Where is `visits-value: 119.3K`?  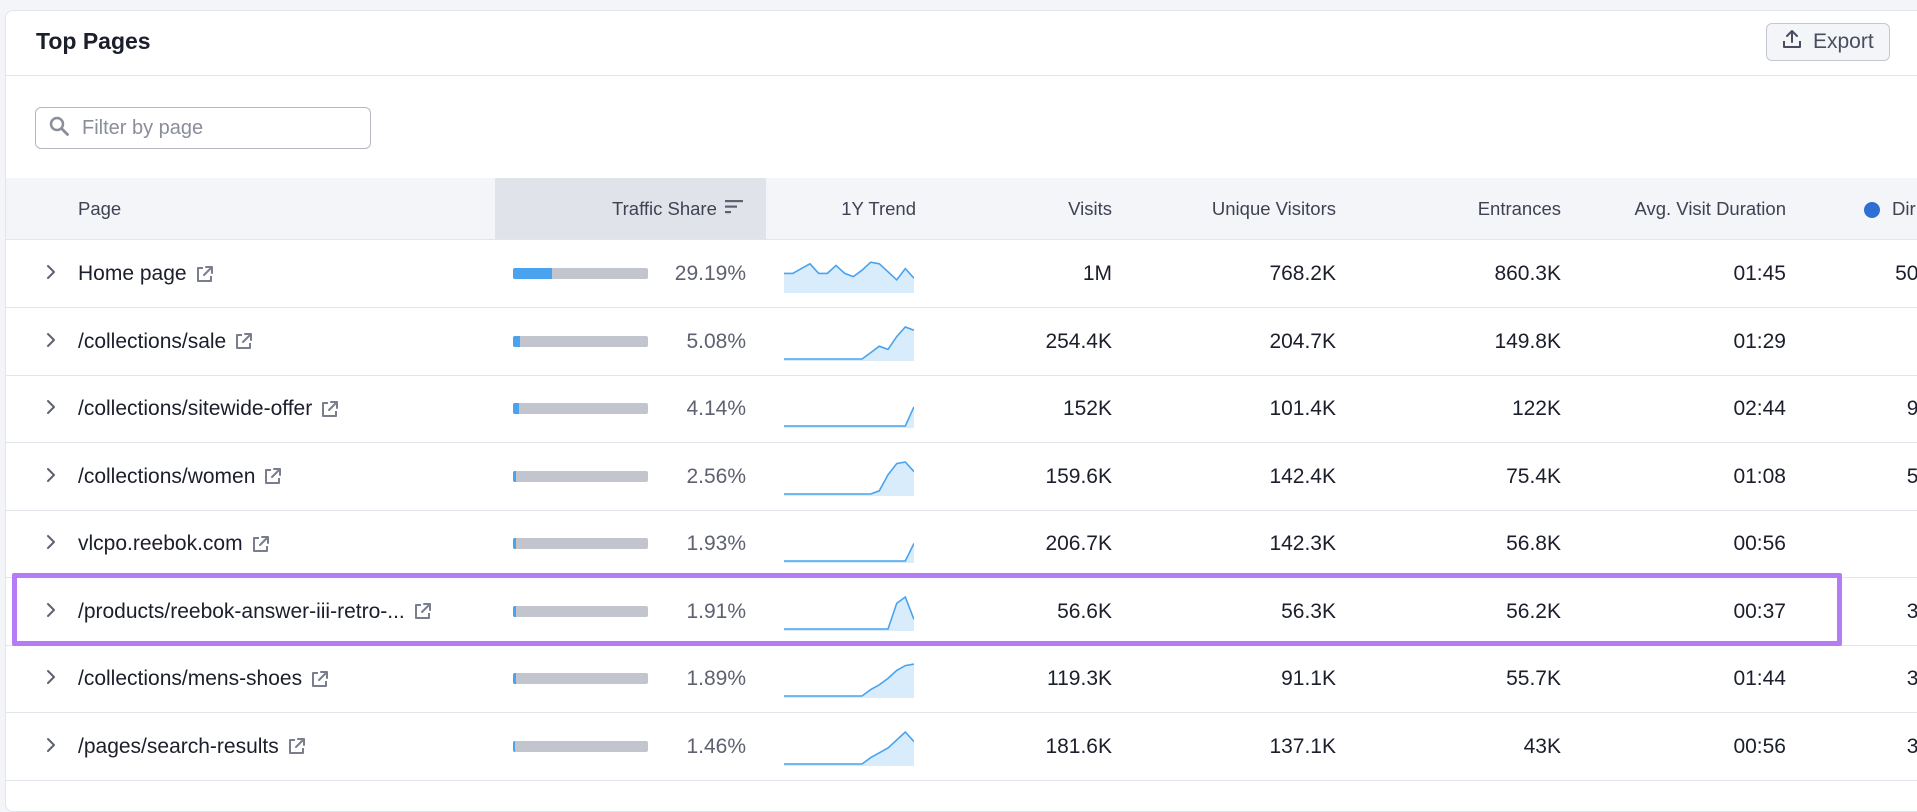 visits-value: 119.3K is located at coordinates (1079, 678).